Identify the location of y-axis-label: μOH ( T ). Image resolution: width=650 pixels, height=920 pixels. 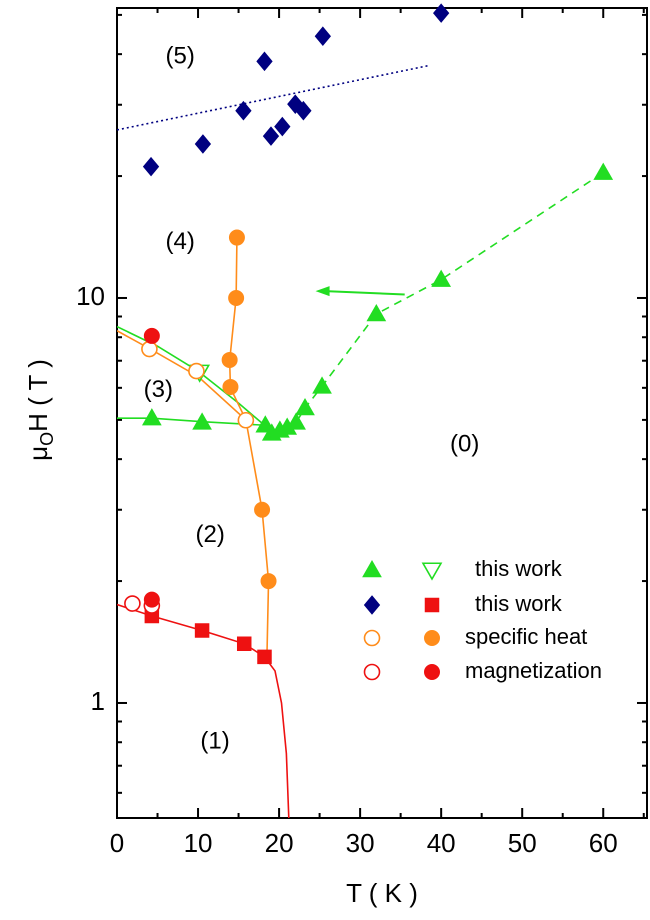
(40, 410).